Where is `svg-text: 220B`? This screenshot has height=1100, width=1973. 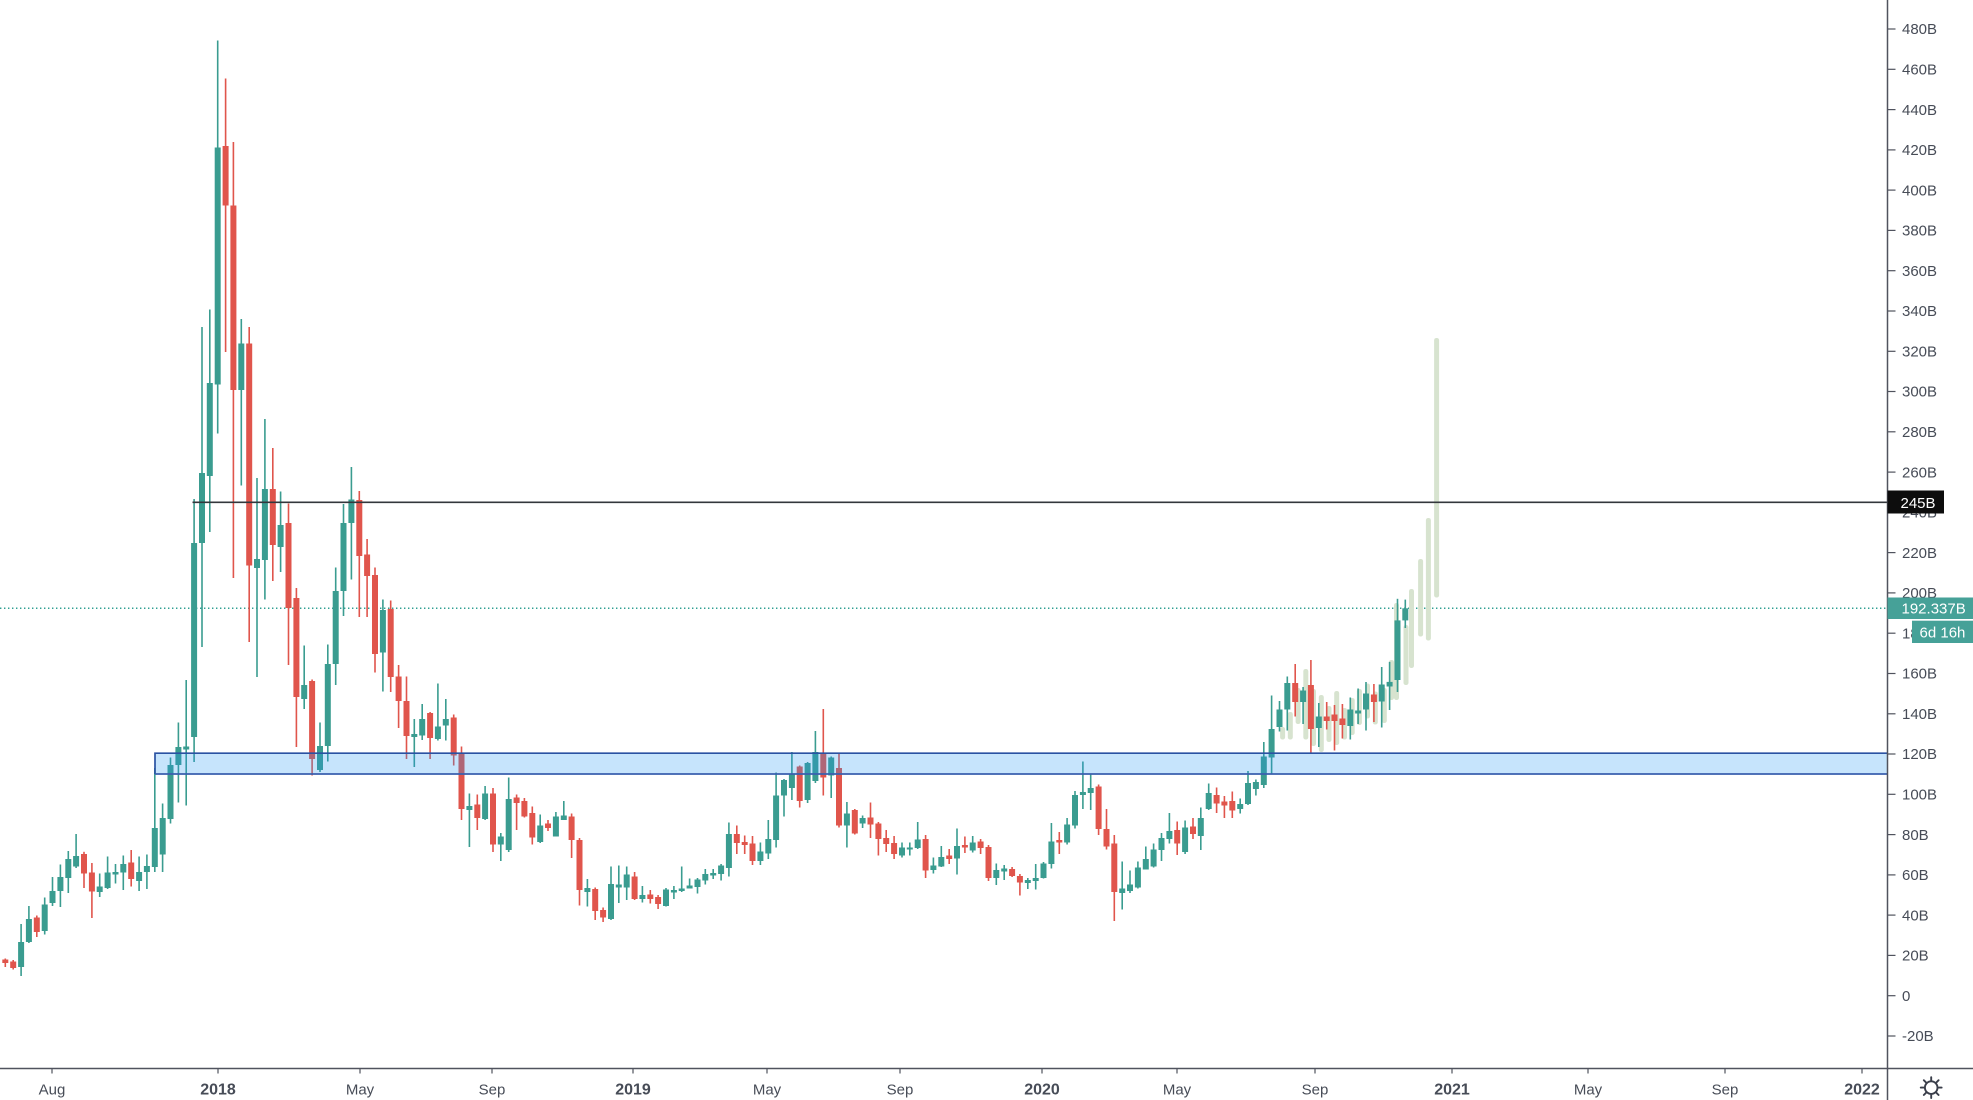
svg-text: 220B is located at coordinates (1919, 553).